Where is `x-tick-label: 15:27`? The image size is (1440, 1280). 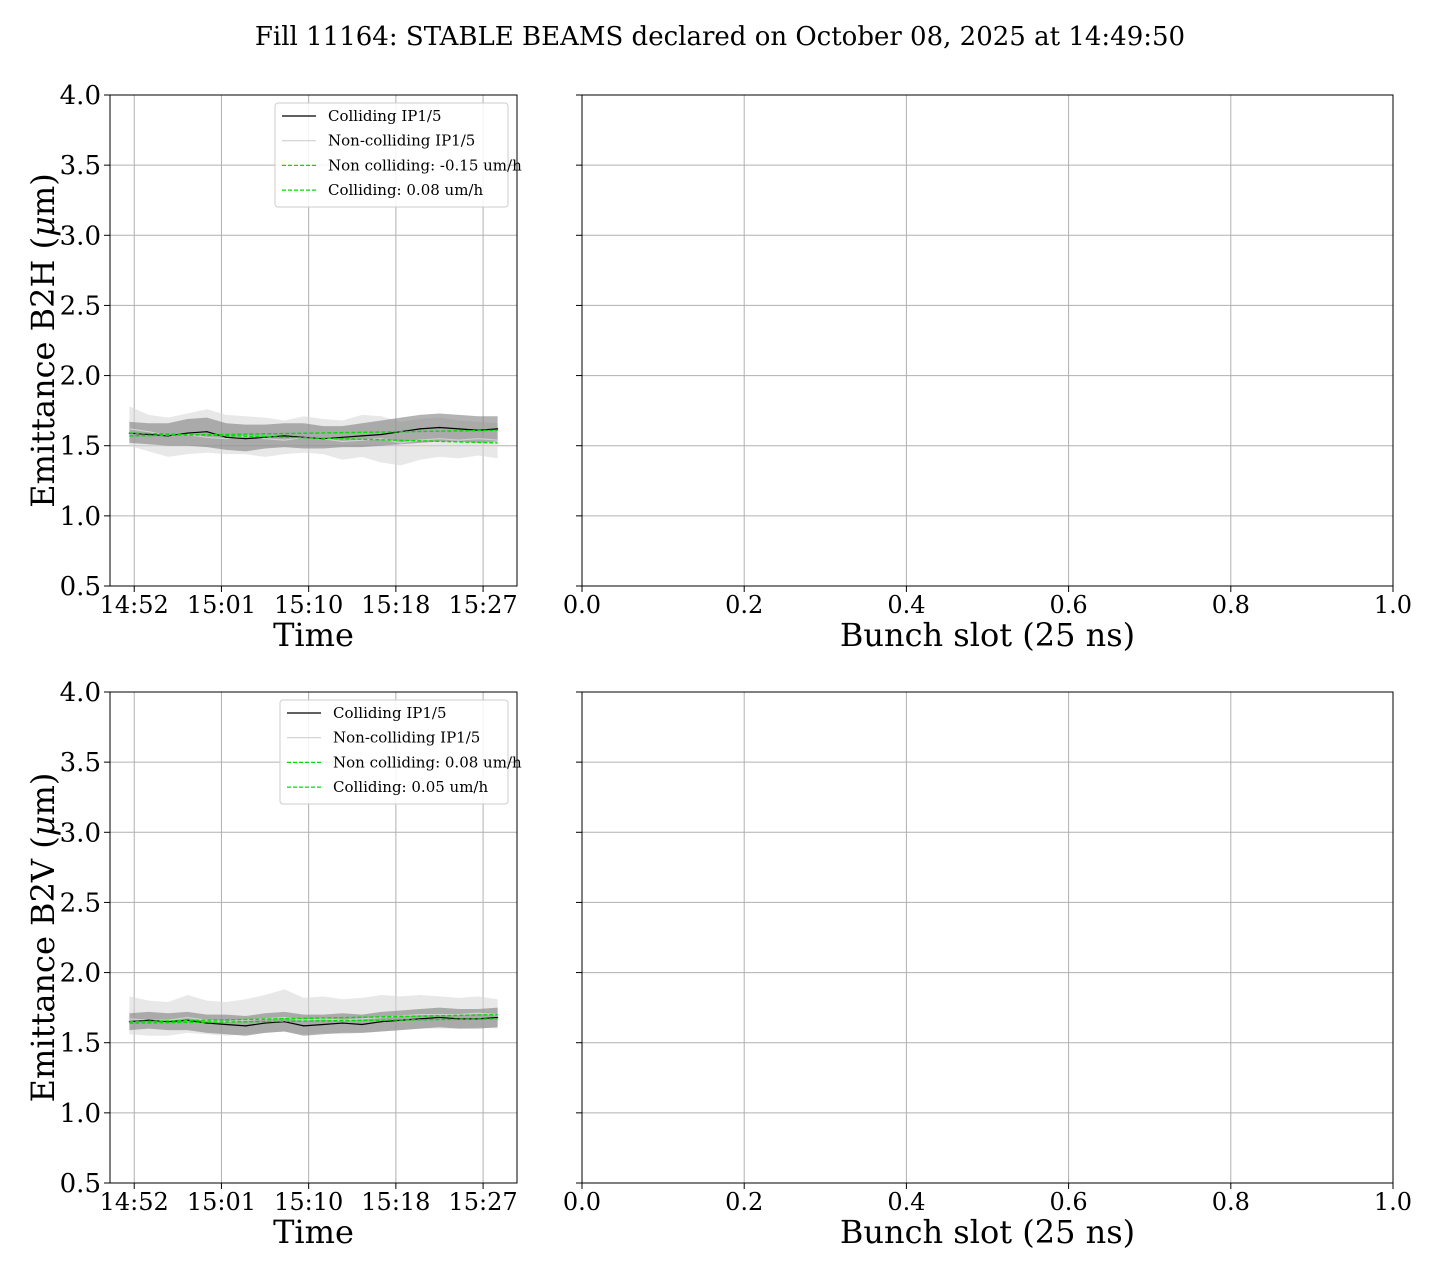 x-tick-label: 15:27 is located at coordinates (482, 605).